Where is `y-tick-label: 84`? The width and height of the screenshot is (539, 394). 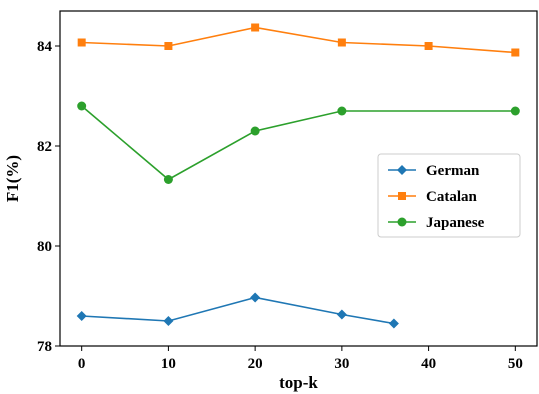
y-tick-label: 84 is located at coordinates (45, 47).